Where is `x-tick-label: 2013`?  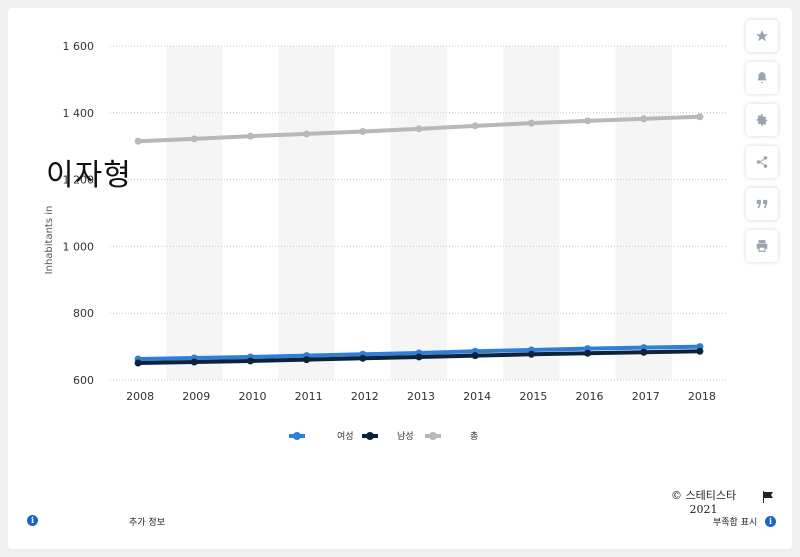 x-tick-label: 2013 is located at coordinates (421, 396).